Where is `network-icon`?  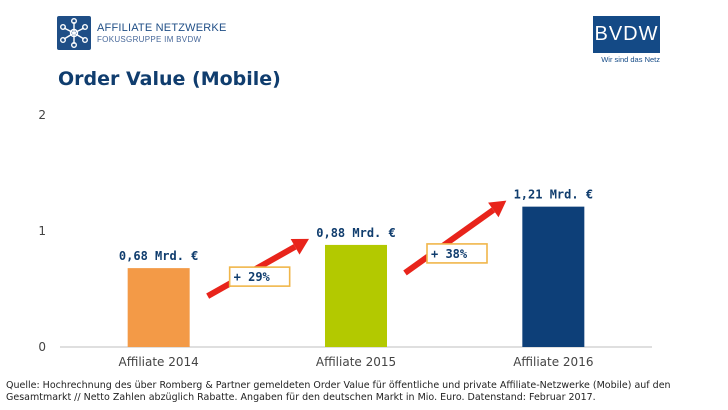
network-icon is located at coordinates (74, 33).